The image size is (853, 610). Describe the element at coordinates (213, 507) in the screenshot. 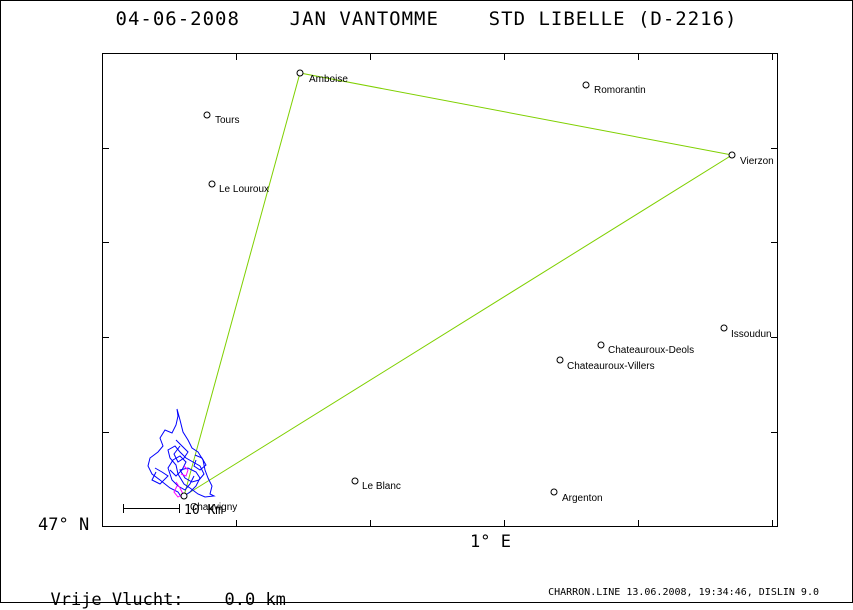

I see `place-label: Chauvigny` at that location.